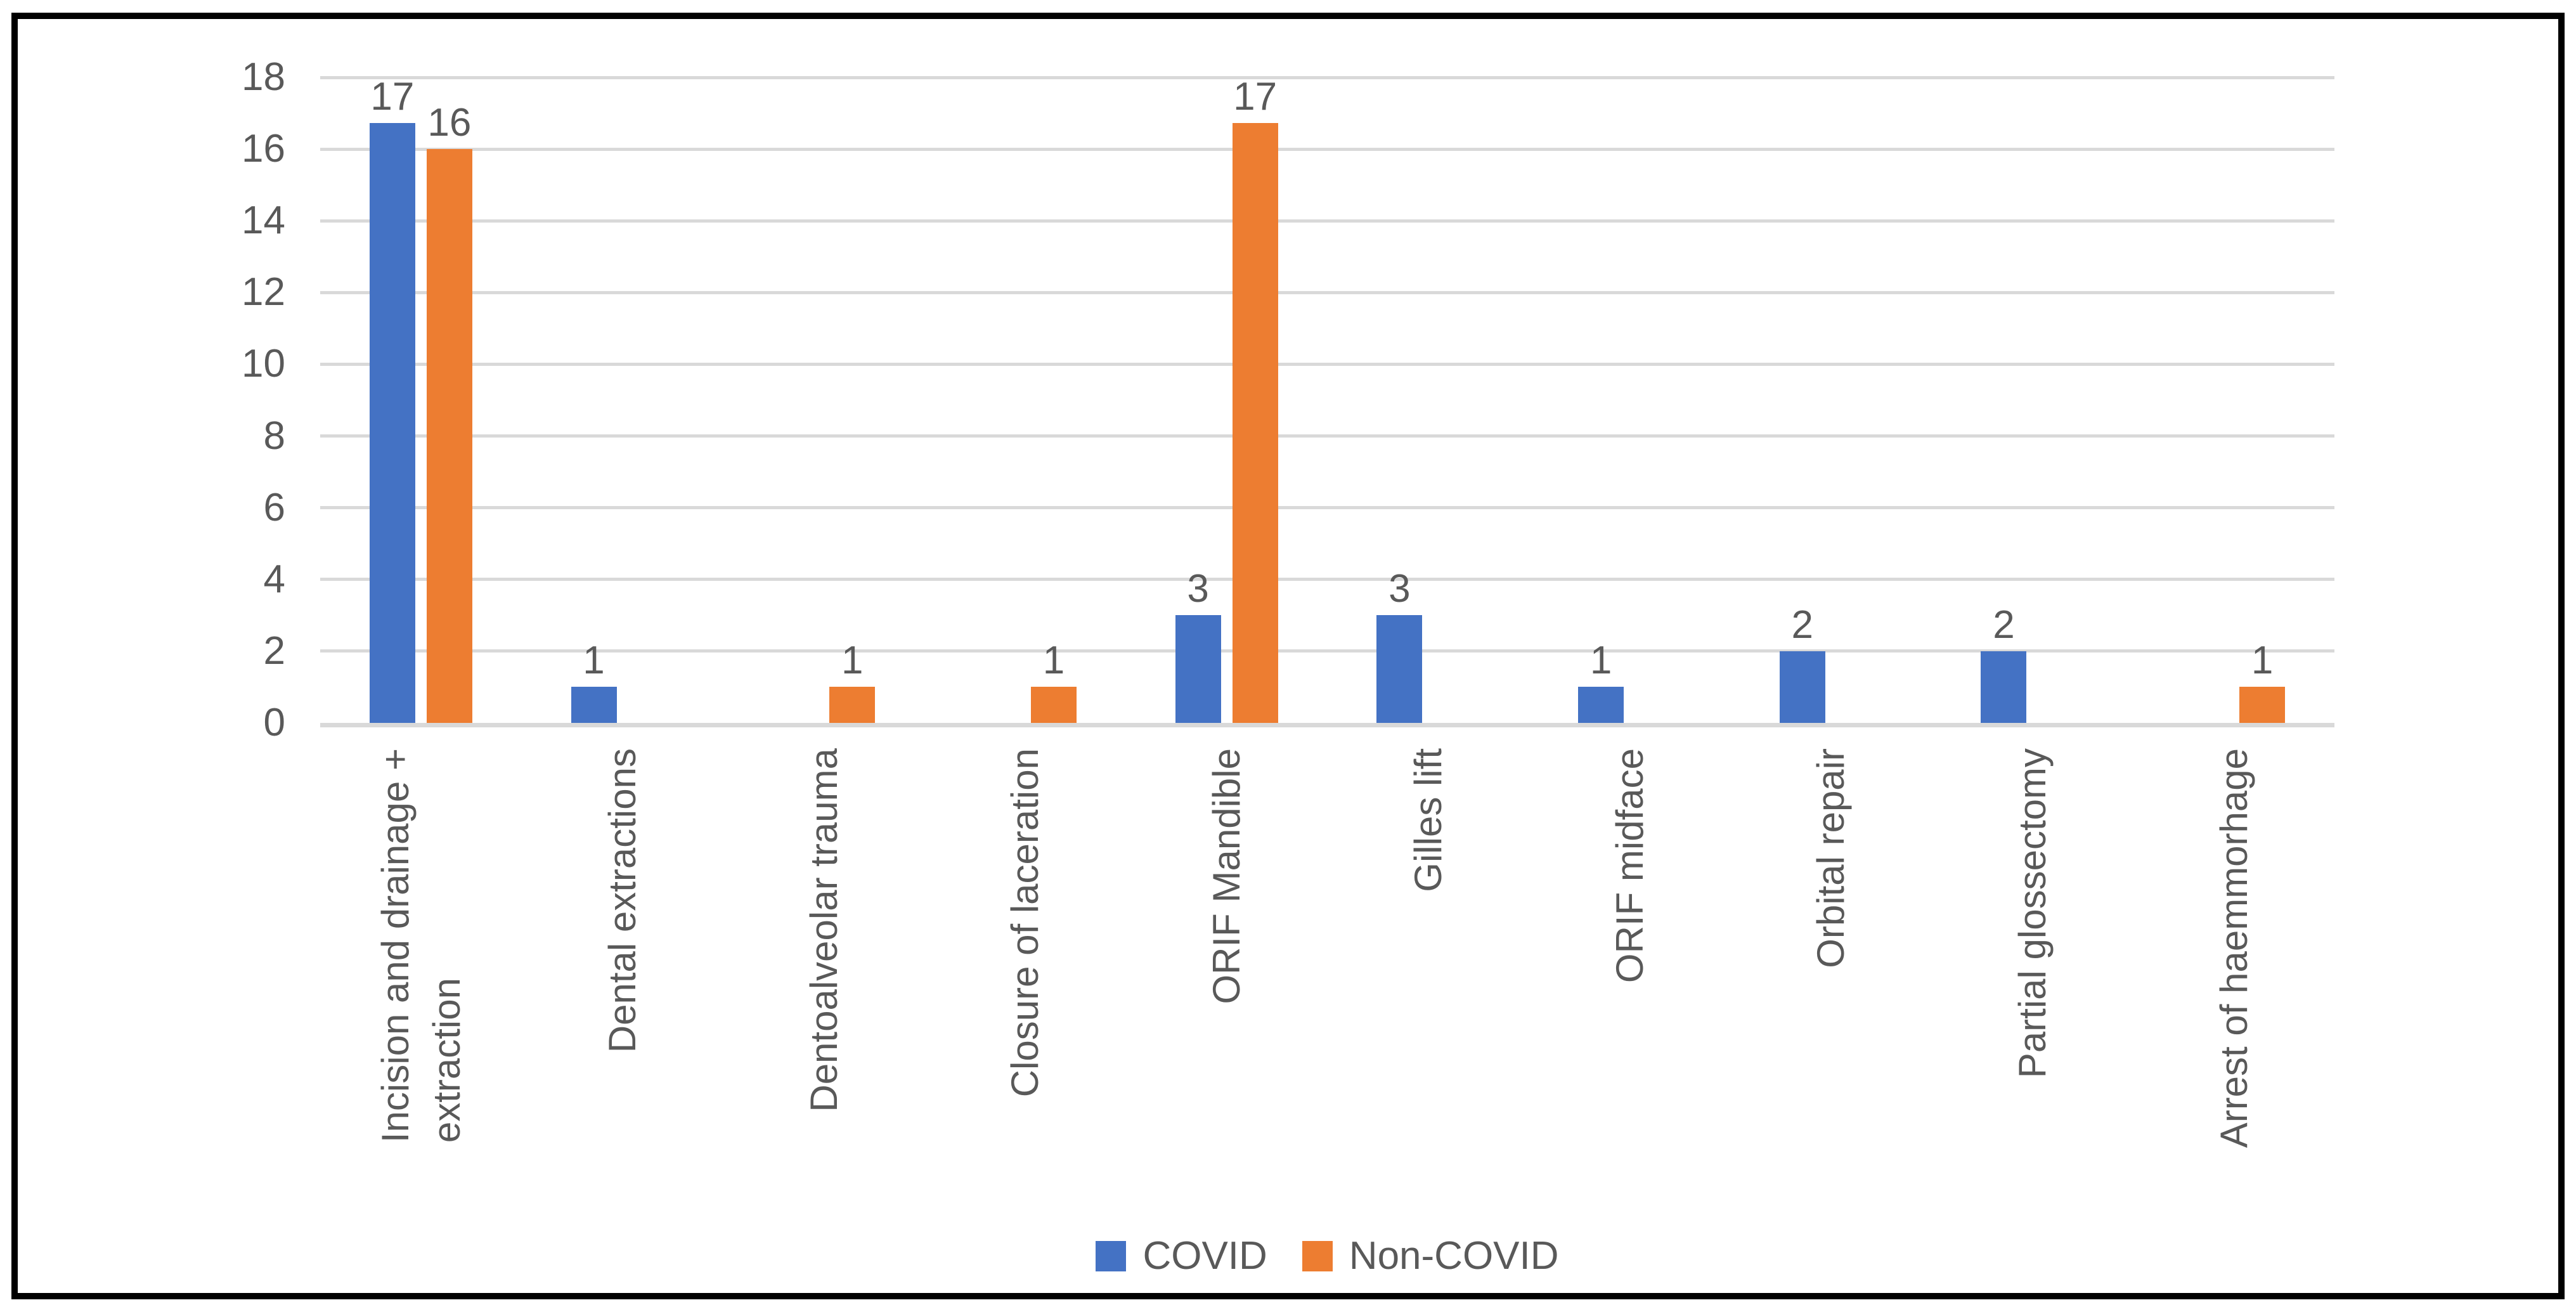 The image size is (2576, 1312). Describe the element at coordinates (1429, 400) in the screenshot. I see `category-group: 3` at that location.